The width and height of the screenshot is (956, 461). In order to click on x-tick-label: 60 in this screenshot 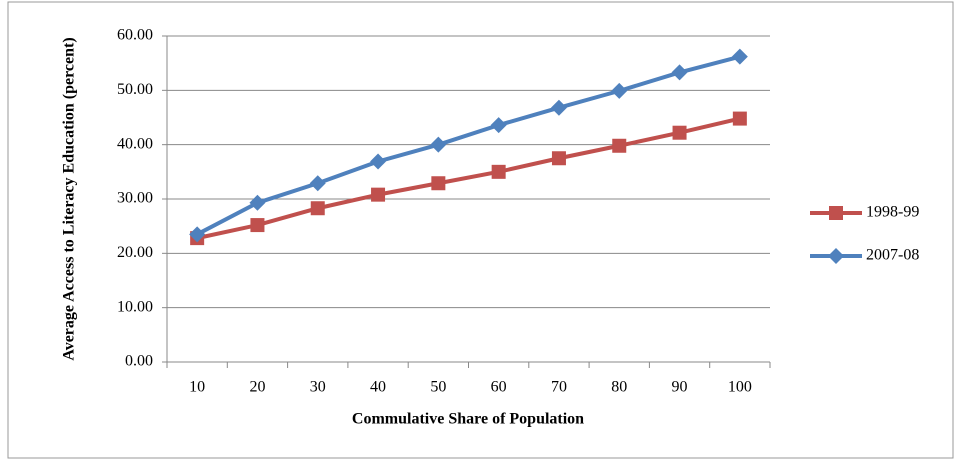, I will do `click(499, 387)`.